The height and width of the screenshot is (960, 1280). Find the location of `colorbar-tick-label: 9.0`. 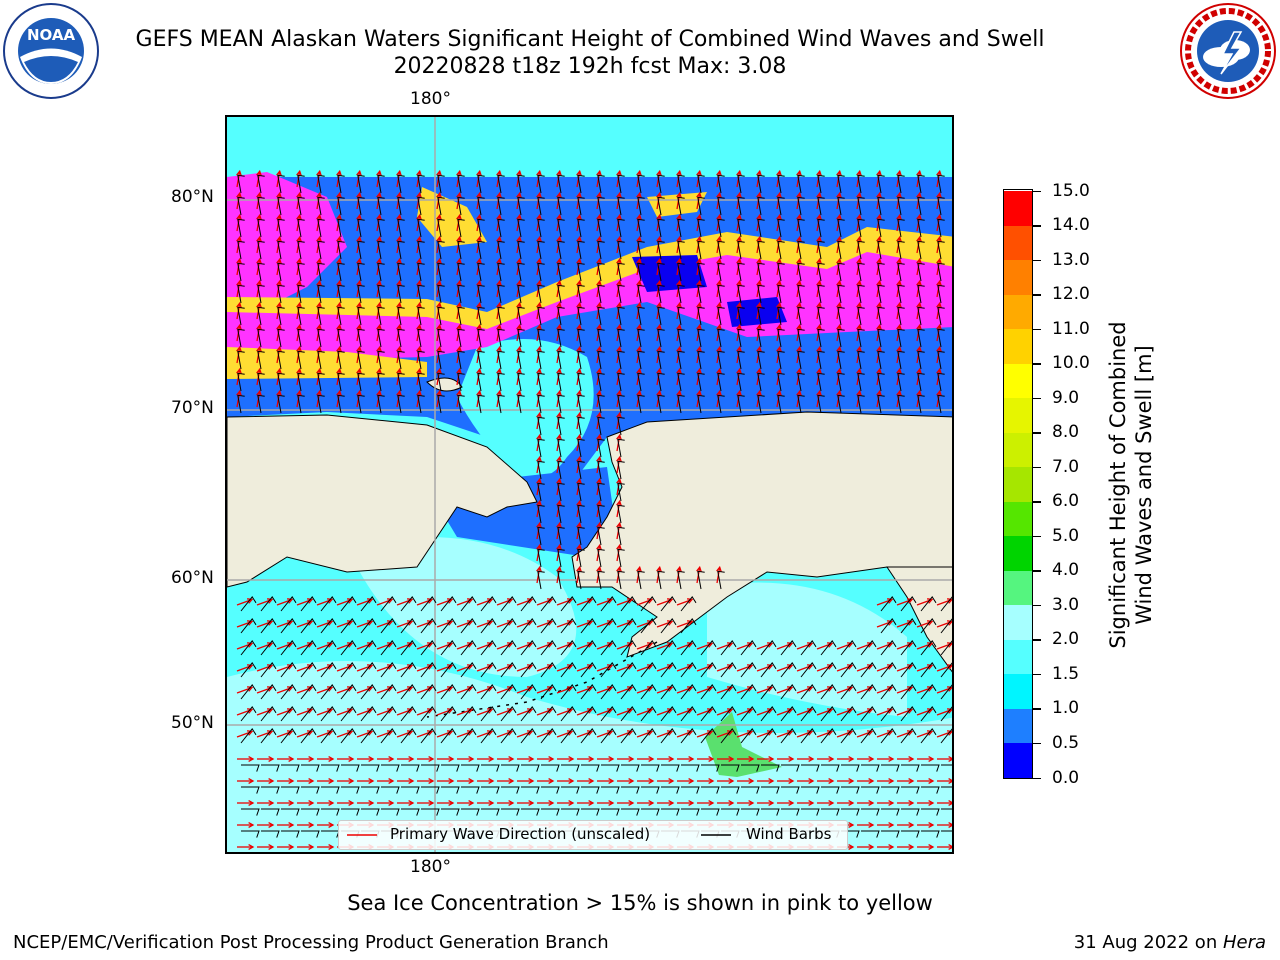

colorbar-tick-label: 9.0 is located at coordinates (1066, 397).